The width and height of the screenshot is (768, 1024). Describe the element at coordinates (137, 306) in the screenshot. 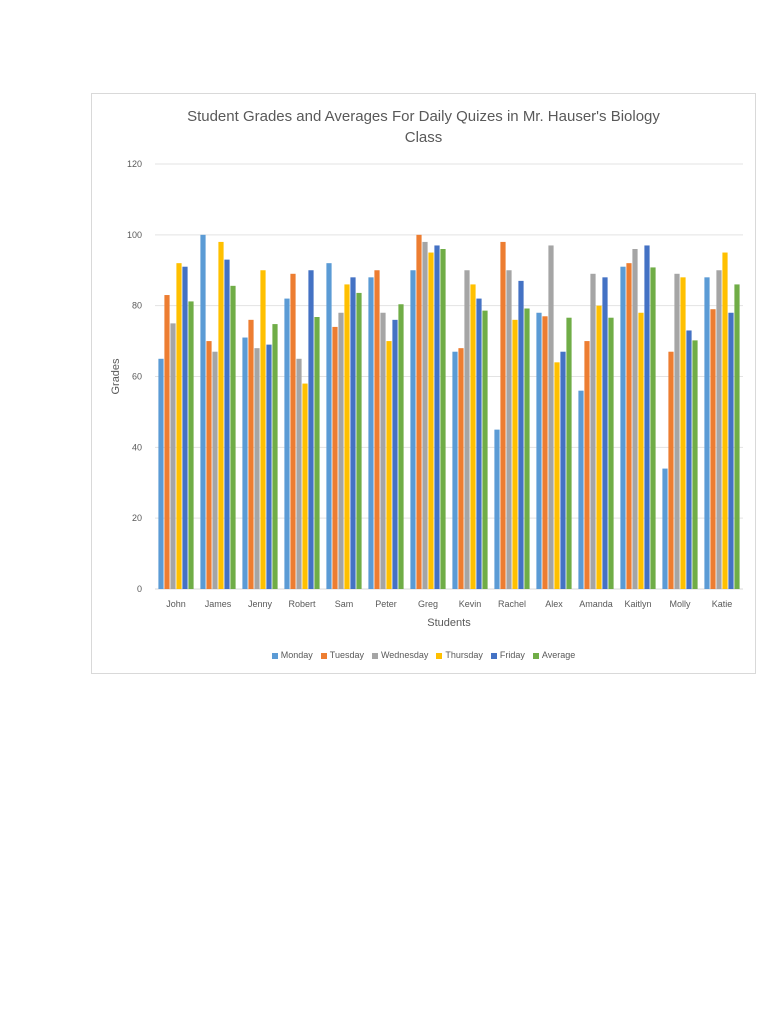

I see `y-tick-label: 80` at that location.